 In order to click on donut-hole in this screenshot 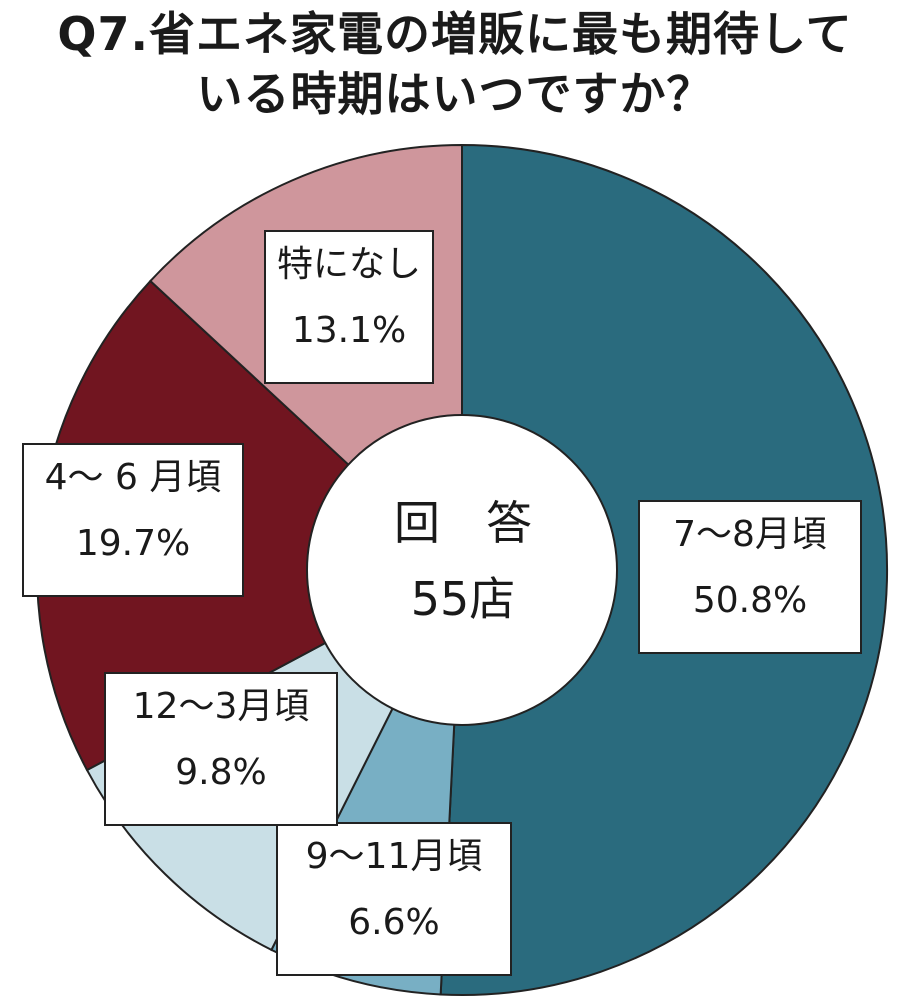, I will do `click(462, 570)`.